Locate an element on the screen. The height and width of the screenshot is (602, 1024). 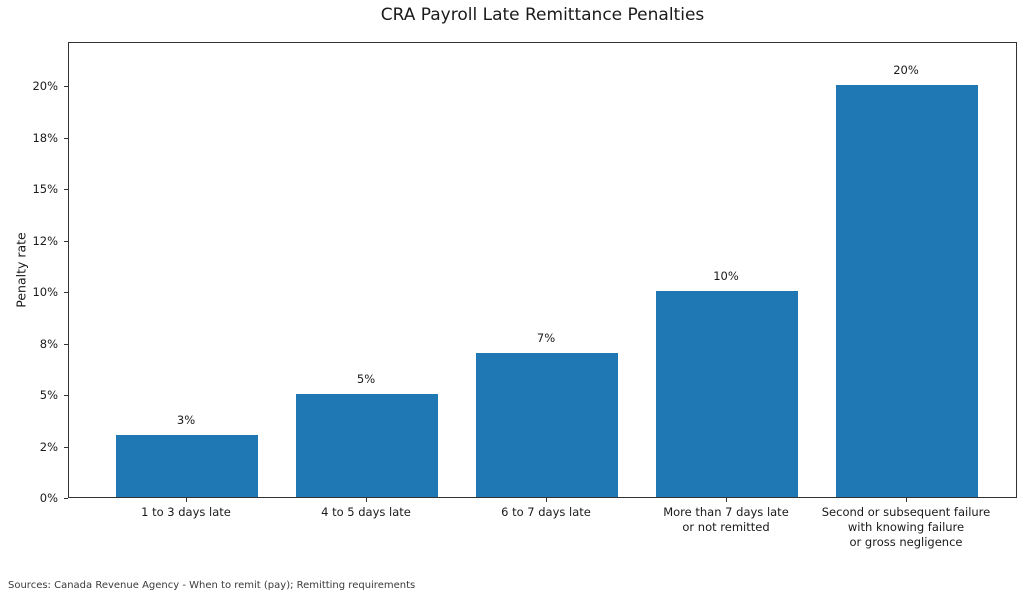
bar-value-label: 10% is located at coordinates (726, 276).